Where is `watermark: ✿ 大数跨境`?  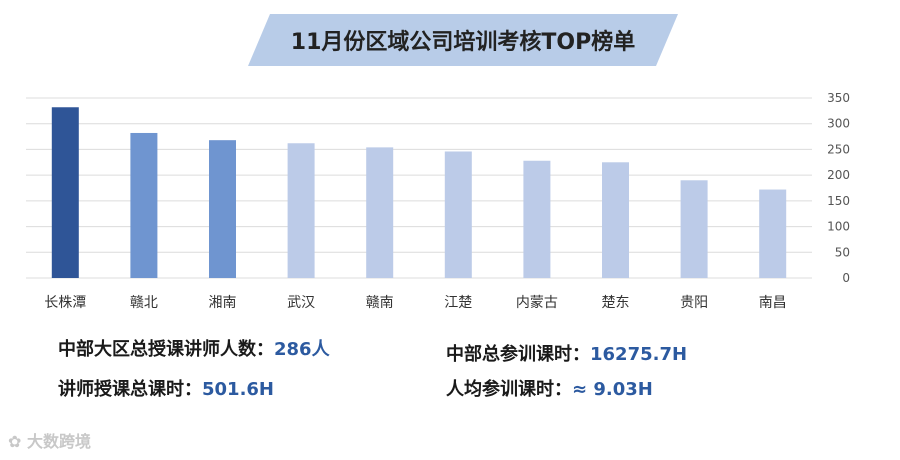
watermark: ✿ 大数跨境 is located at coordinates (49, 440).